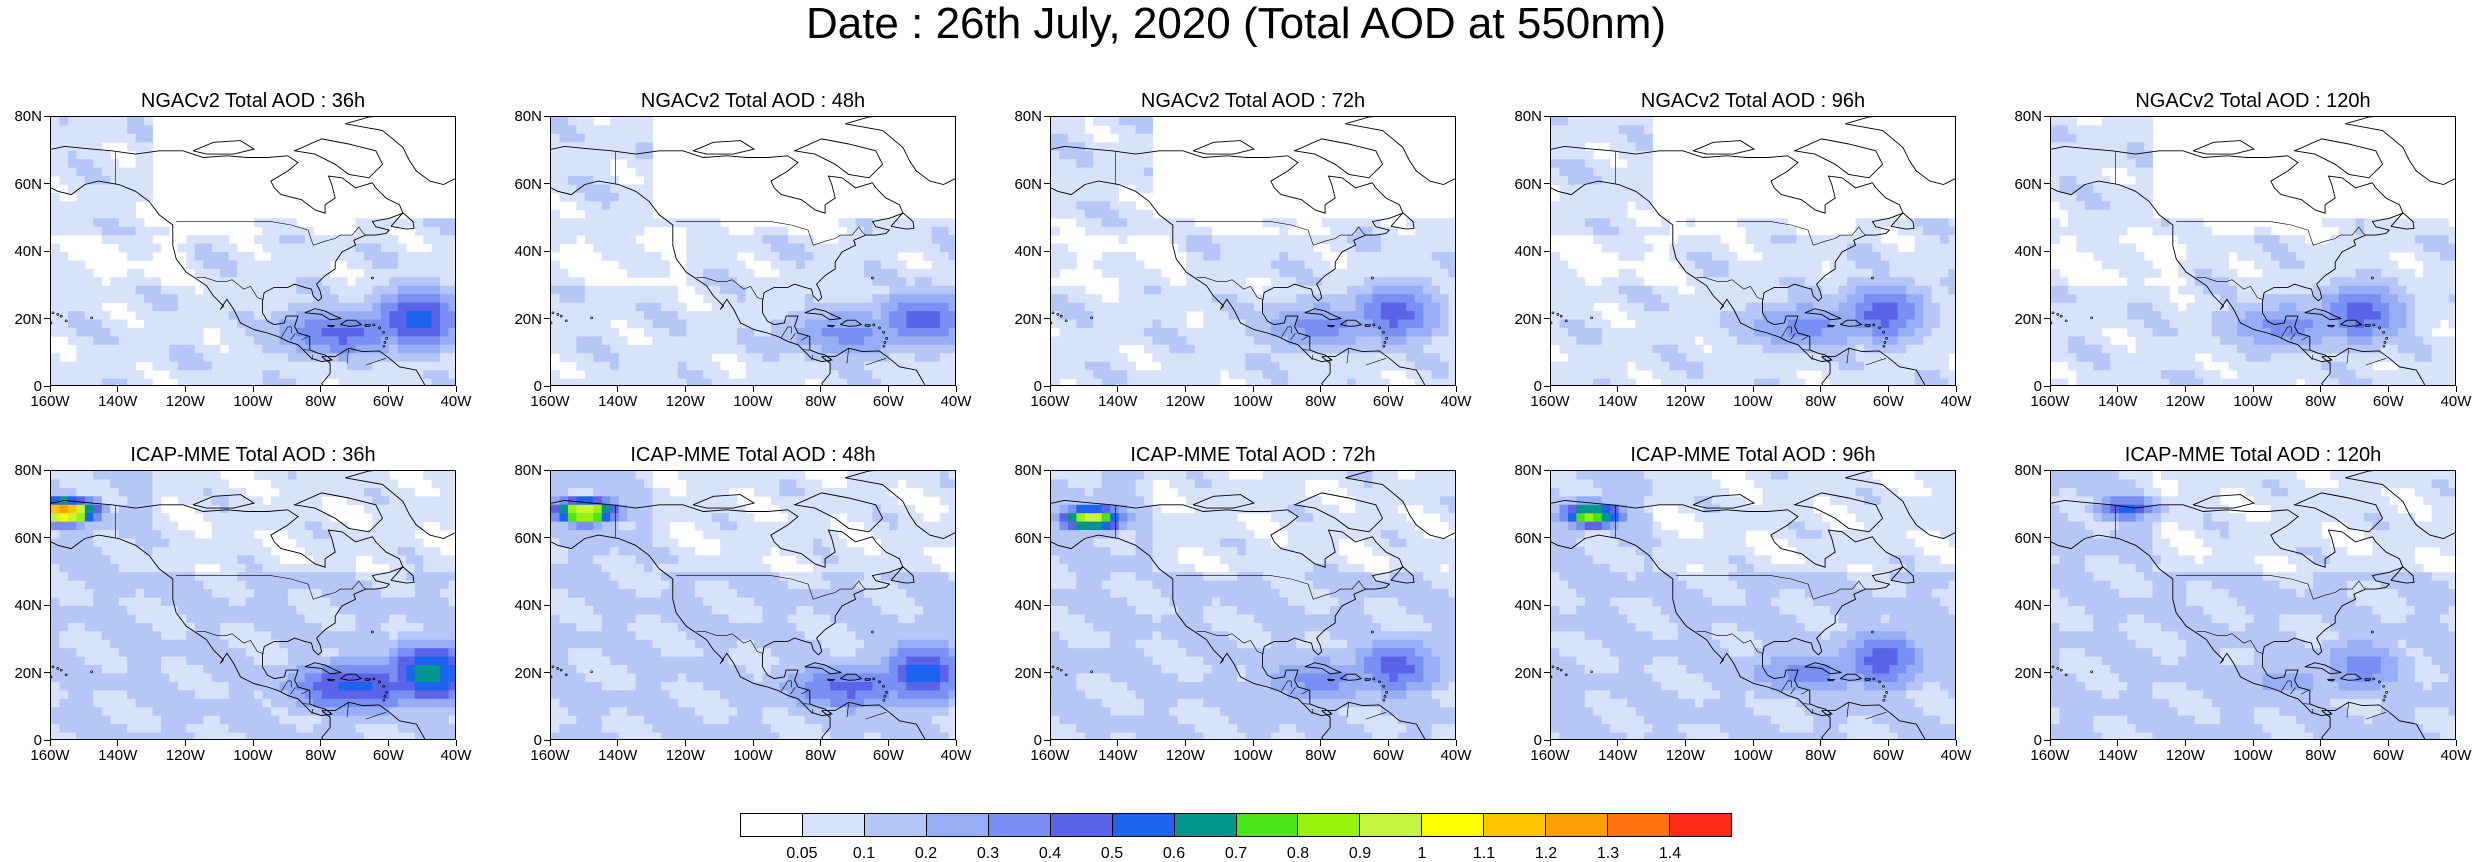  I want to click on lon-tick, so click(1550, 389).